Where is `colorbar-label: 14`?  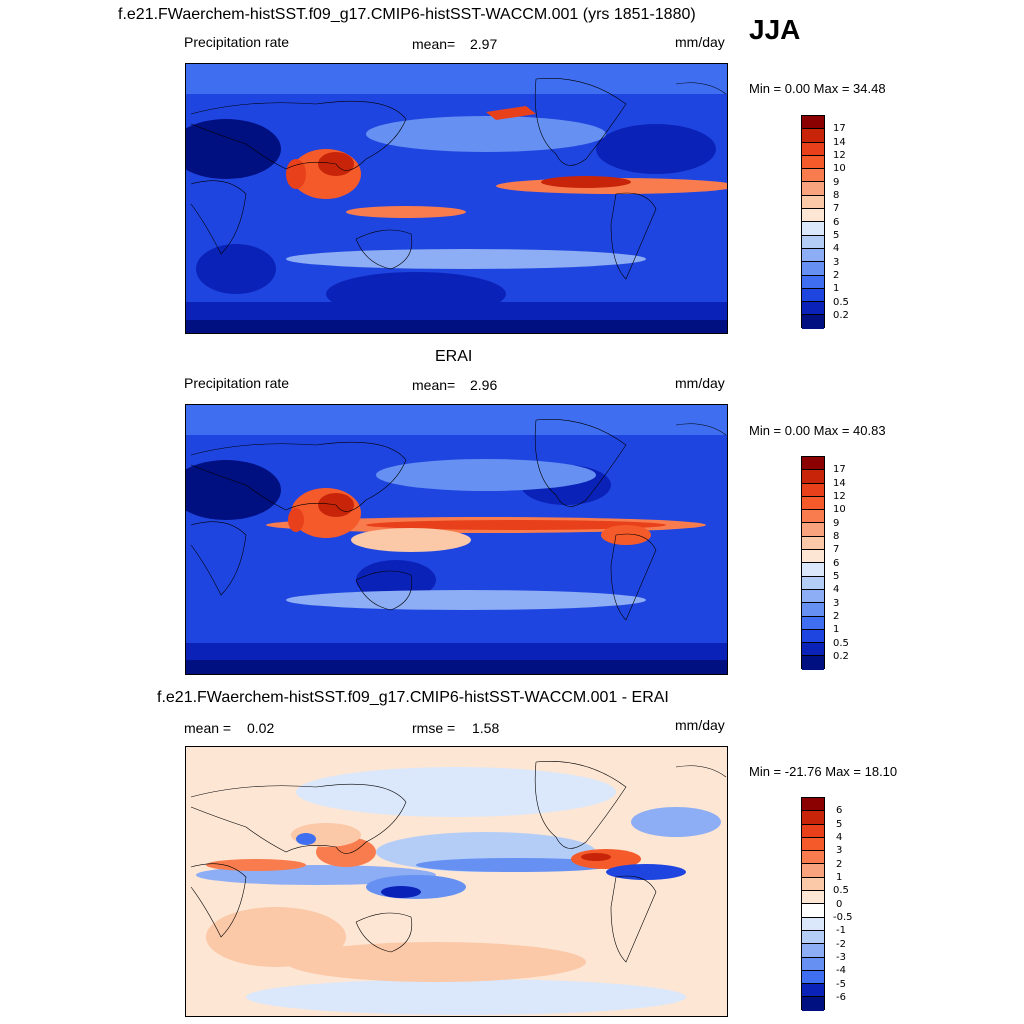 colorbar-label: 14 is located at coordinates (839, 142).